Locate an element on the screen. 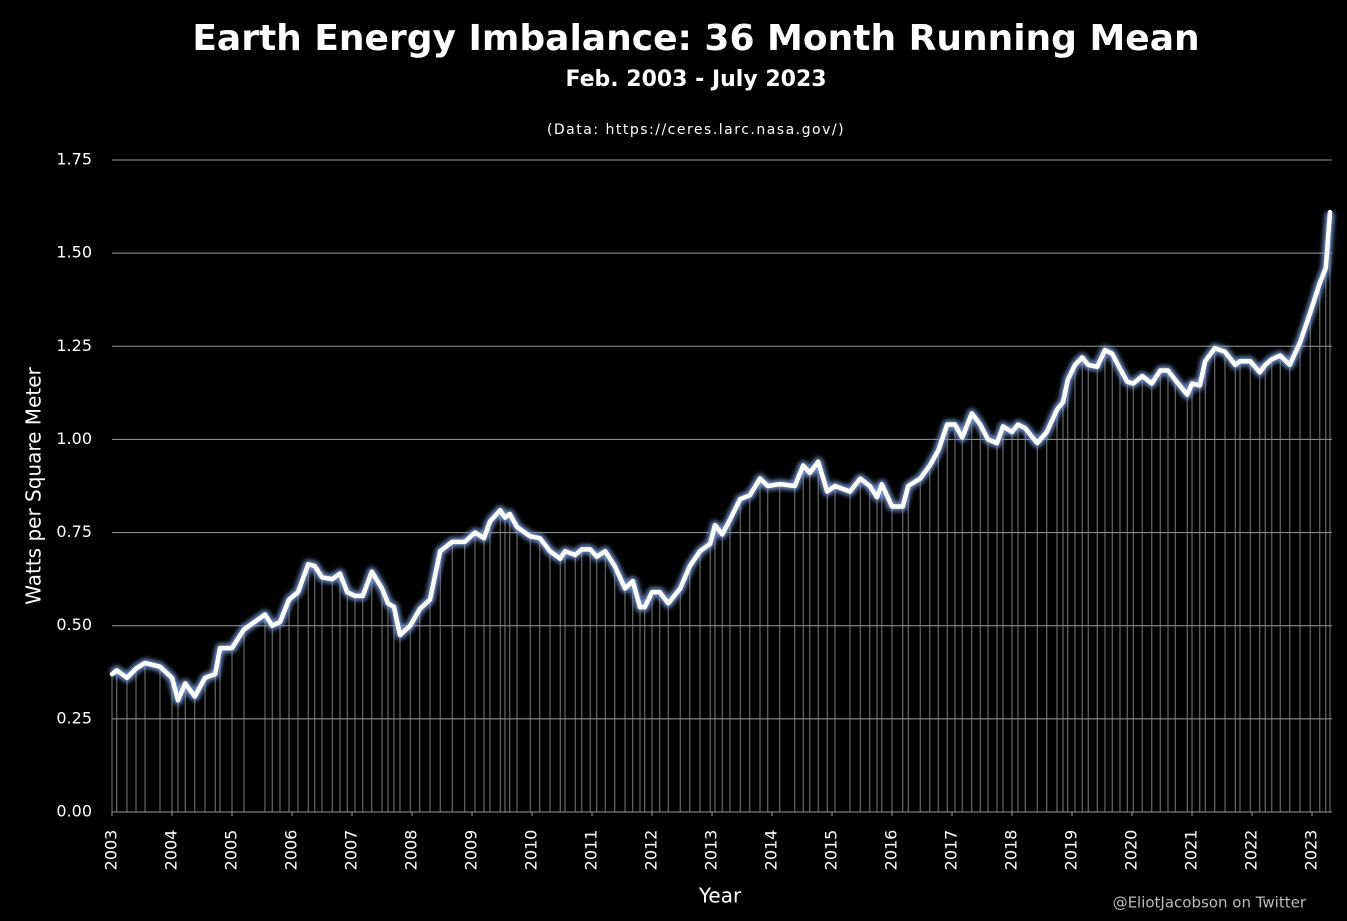  x-tick-label: 2007 is located at coordinates (351, 850).